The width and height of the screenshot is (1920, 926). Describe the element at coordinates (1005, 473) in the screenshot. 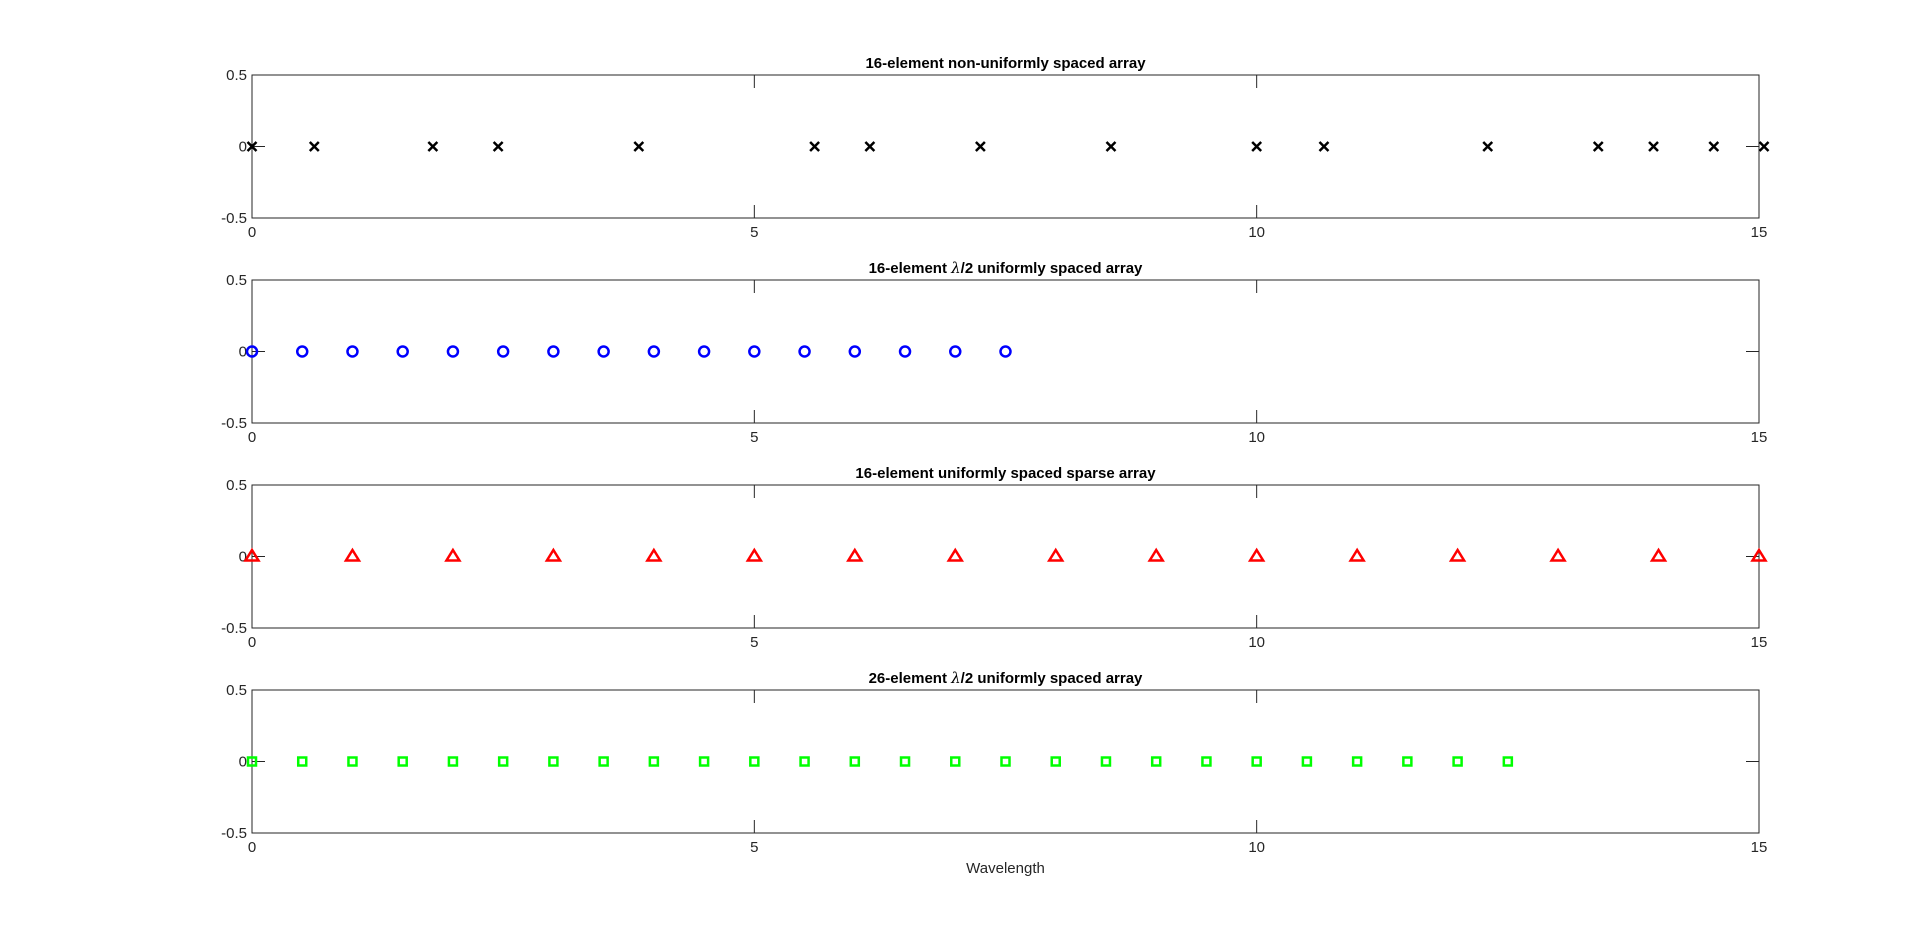

I see `subplot-title: 16-element uniformly spaced sparse array` at that location.